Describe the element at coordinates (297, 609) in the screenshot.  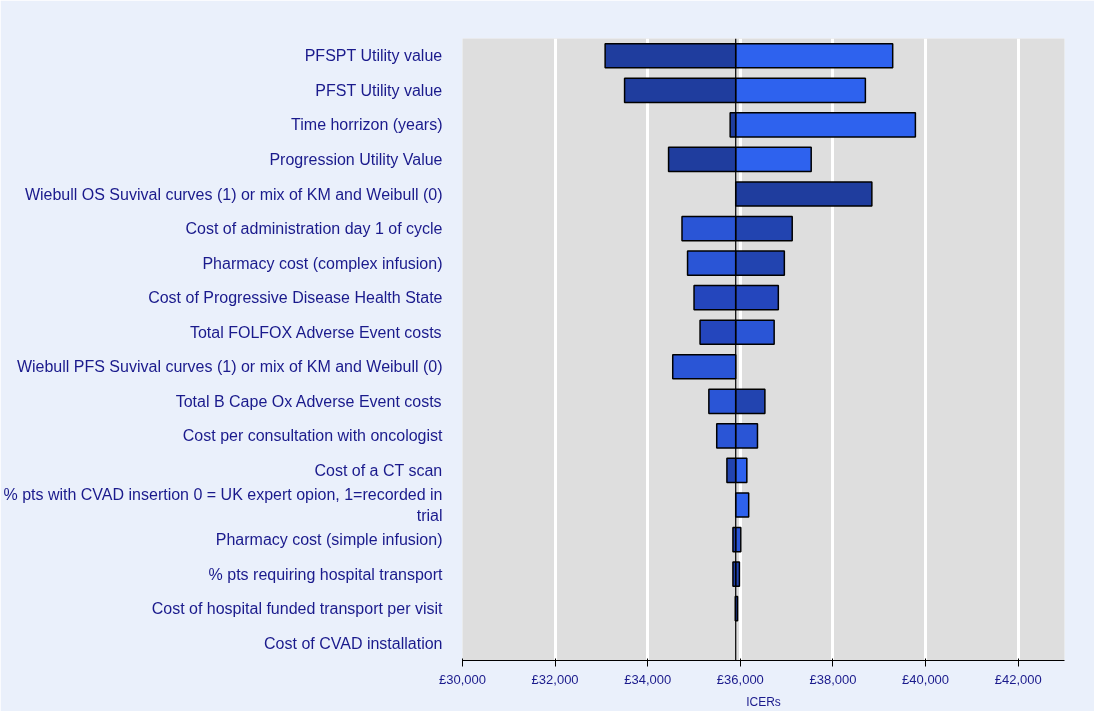
I see `y-tick-label: Cost of hospital funded transport per visit` at that location.